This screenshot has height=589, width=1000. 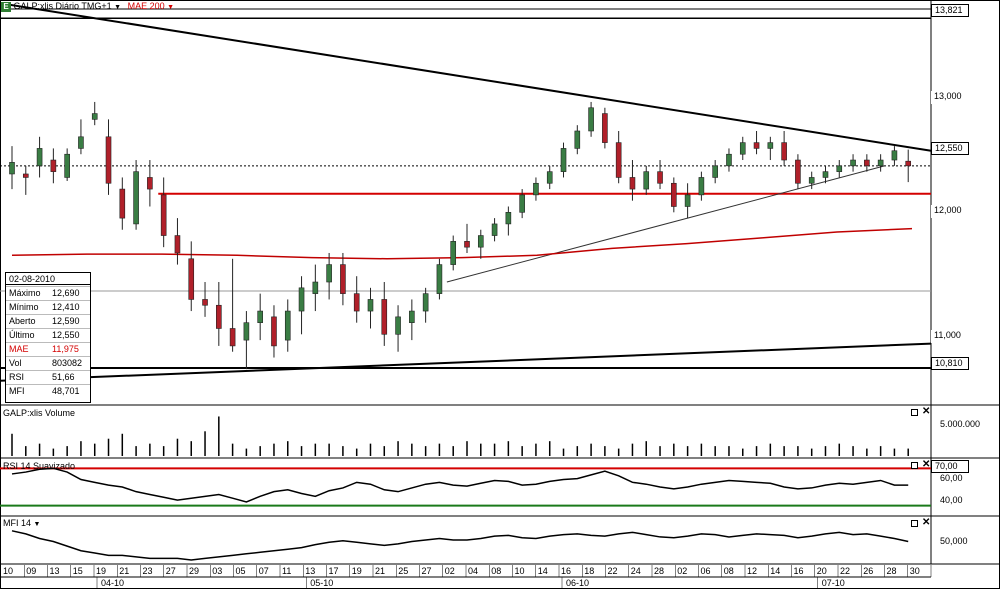 I want to click on info-label: Último, so click(x=22, y=335).